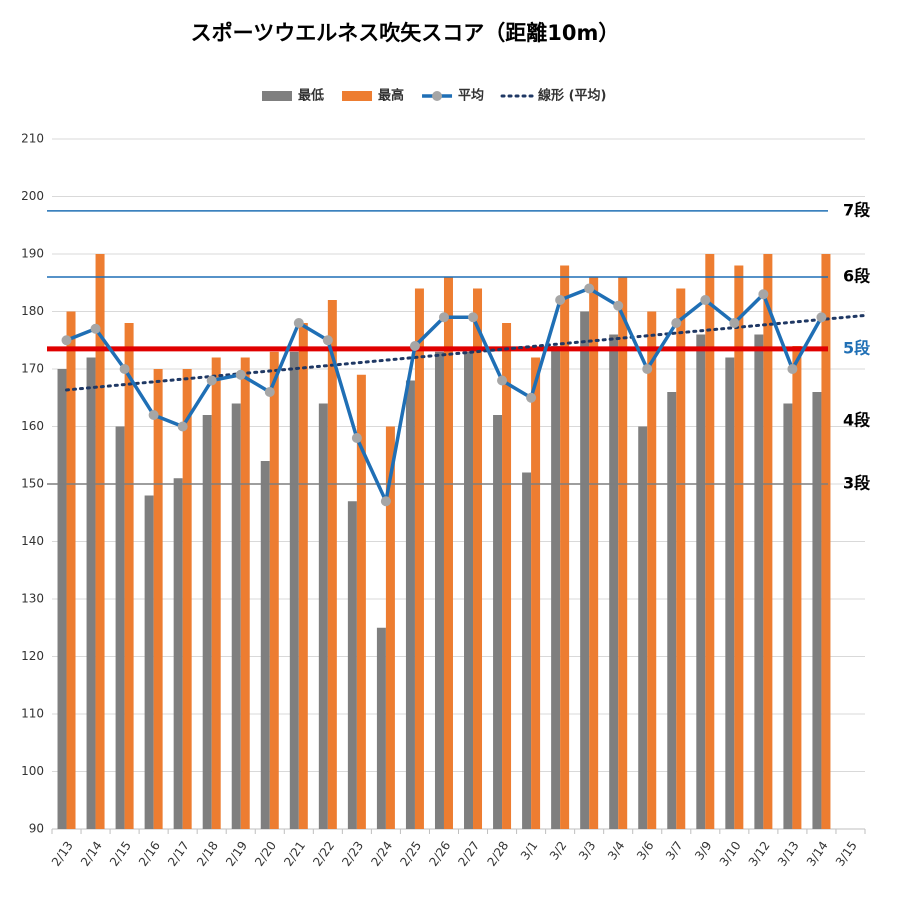  What do you see at coordinates (674, 851) in the screenshot?
I see `x-tick-label: 3/7` at bounding box center [674, 851].